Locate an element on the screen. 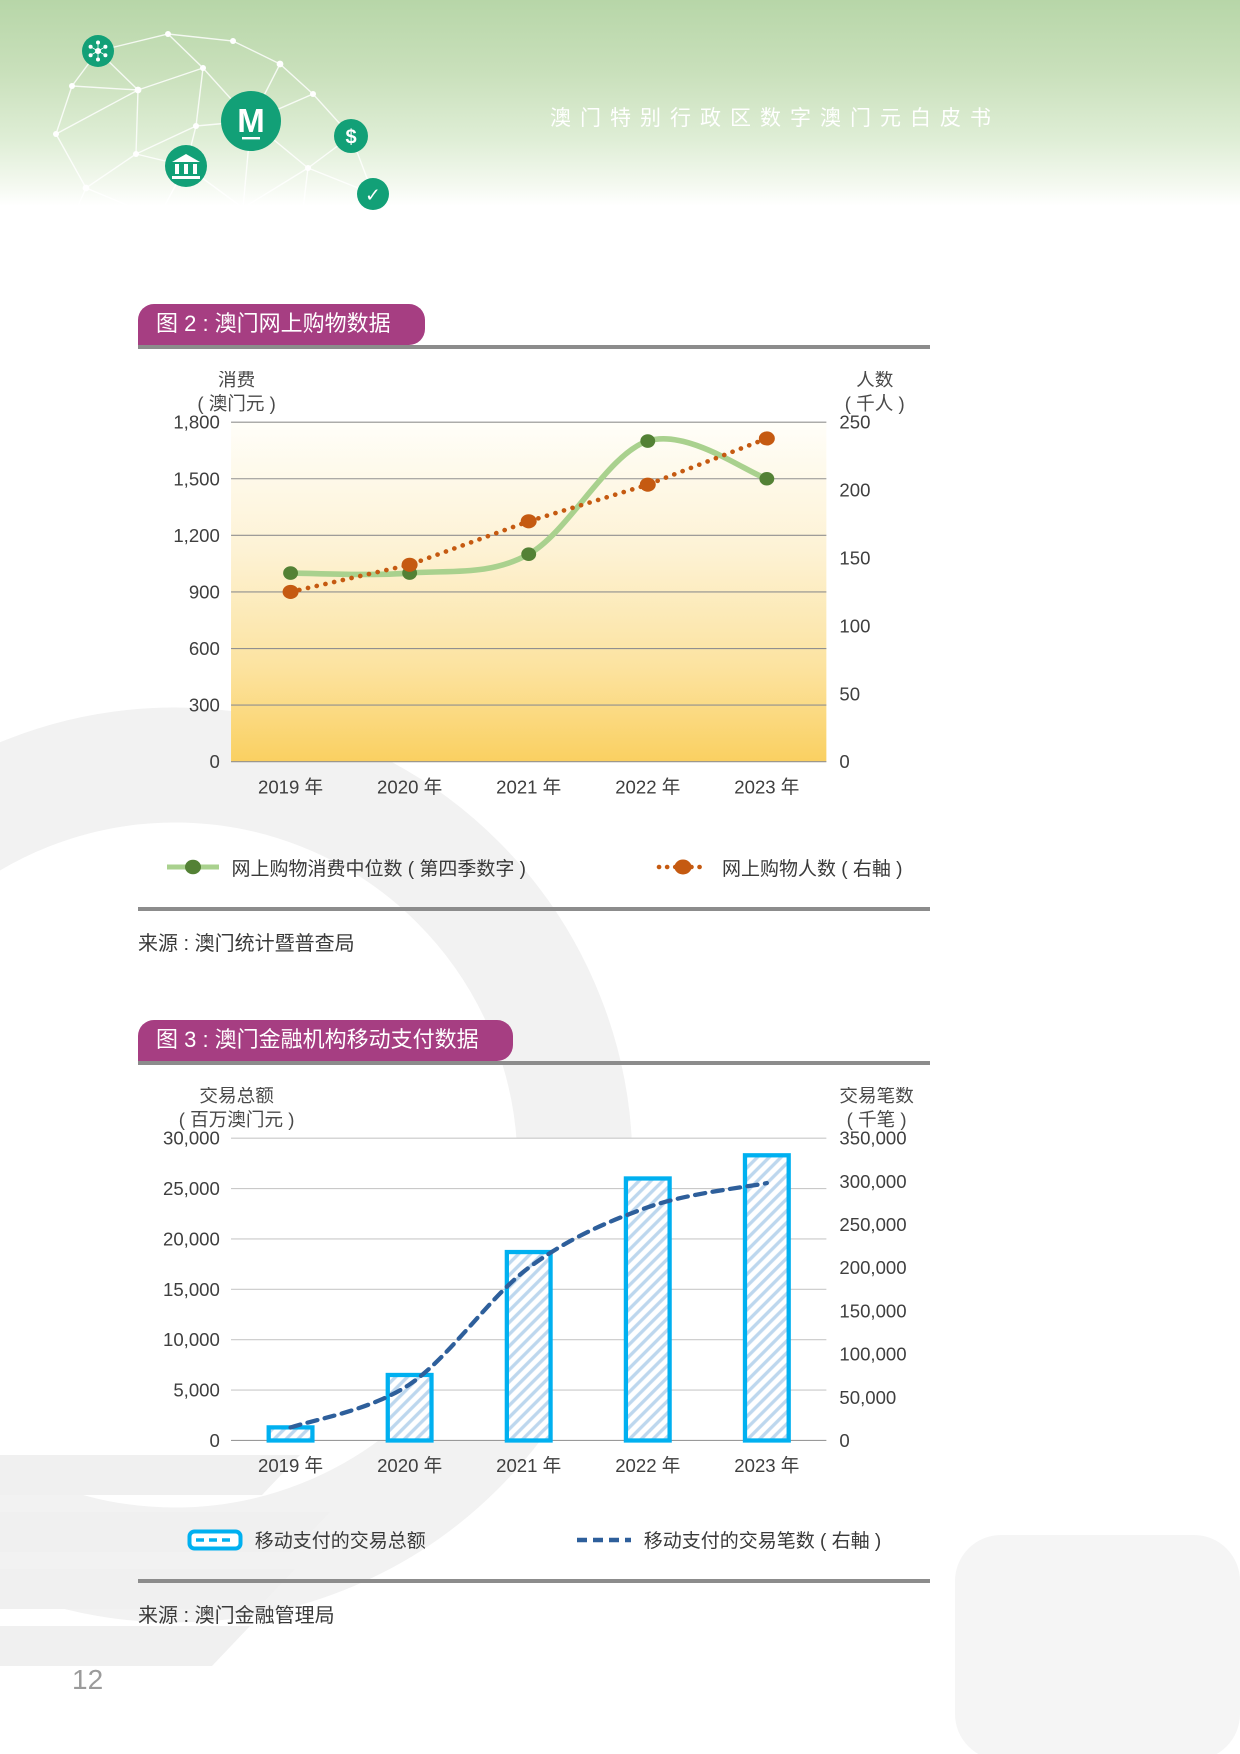 The width and height of the screenshot is (1240, 1754). page-number: 12 is located at coordinates (88, 1679).